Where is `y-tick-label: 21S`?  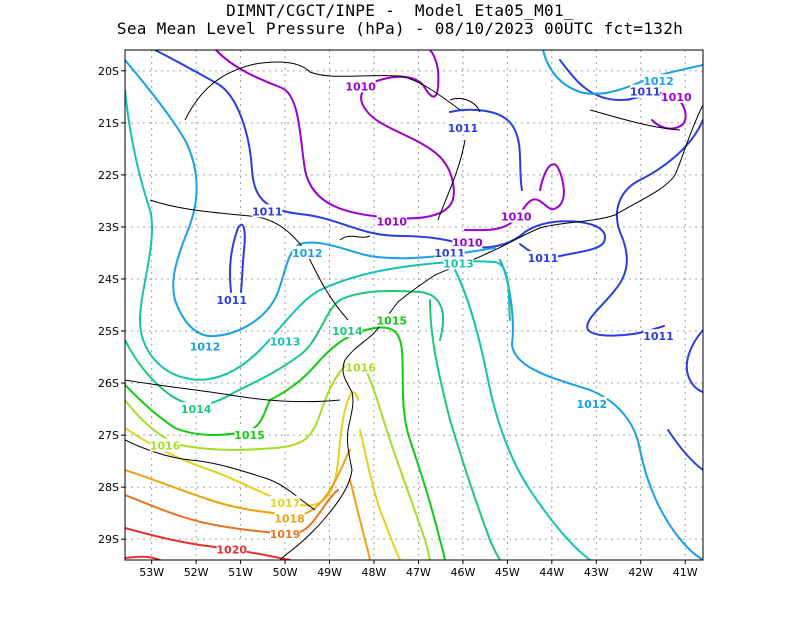
y-tick-label: 21S is located at coordinates (108, 123).